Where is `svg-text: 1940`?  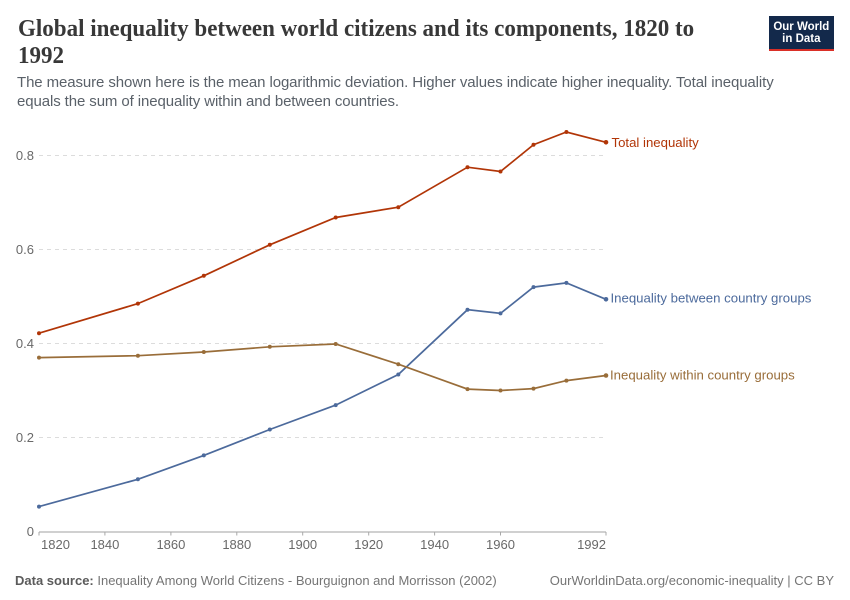
svg-text: 1940 is located at coordinates (434, 544).